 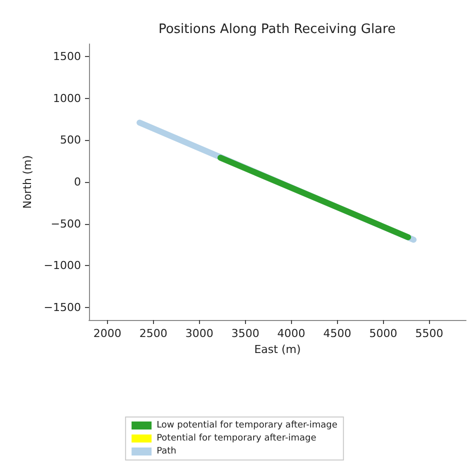 What do you see at coordinates (107, 333) in the screenshot?
I see `x-tick-label: 2000` at bounding box center [107, 333].